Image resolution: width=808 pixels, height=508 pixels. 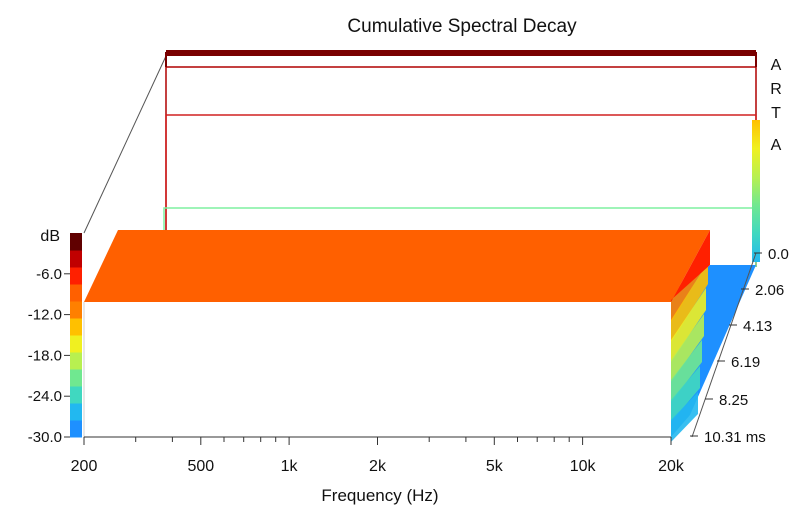 What do you see at coordinates (461, 59) in the screenshot?
I see `decay-slice-edge` at bounding box center [461, 59].